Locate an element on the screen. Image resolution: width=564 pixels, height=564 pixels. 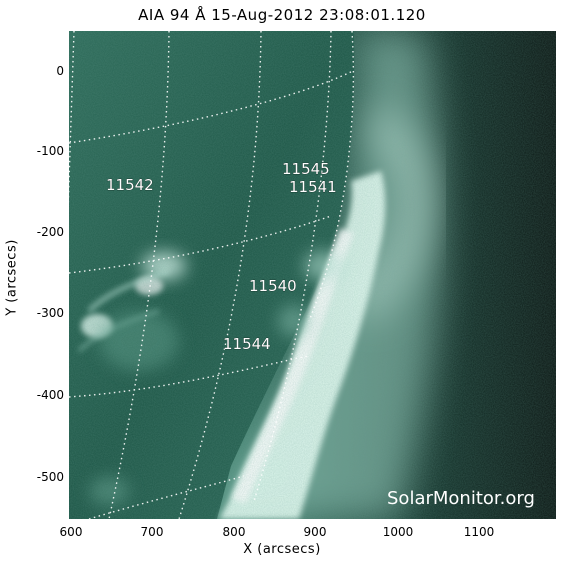
active-region-label: 11544 is located at coordinates (247, 344).